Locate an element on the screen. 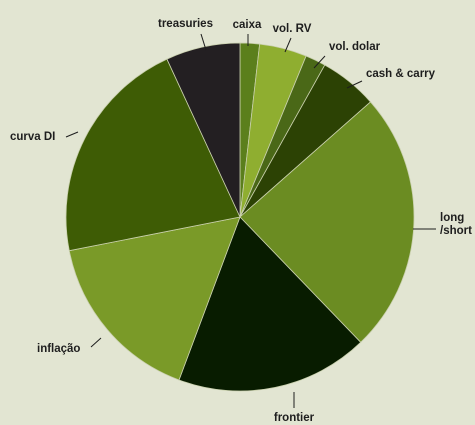 This screenshot has width=475, height=425. slice-label: frontier is located at coordinates (294, 418).